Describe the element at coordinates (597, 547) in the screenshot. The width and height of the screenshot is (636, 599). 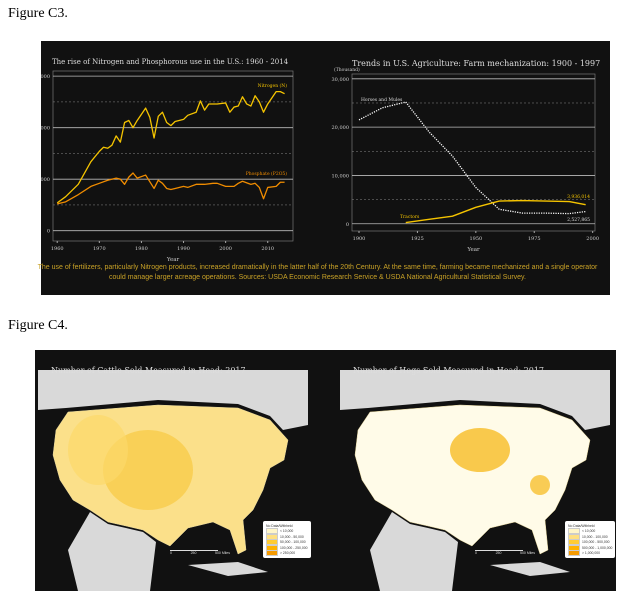
I see `legend-label: 500,000 - 1,000,000` at that location.